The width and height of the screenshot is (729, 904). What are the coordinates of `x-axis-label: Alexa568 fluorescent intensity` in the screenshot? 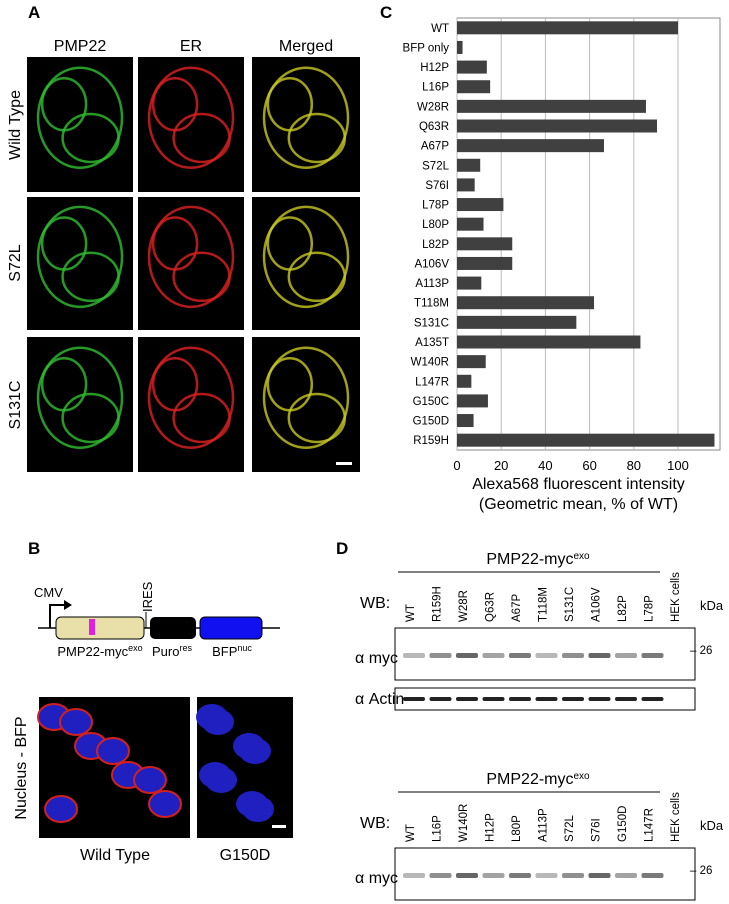 It's located at (578, 484).